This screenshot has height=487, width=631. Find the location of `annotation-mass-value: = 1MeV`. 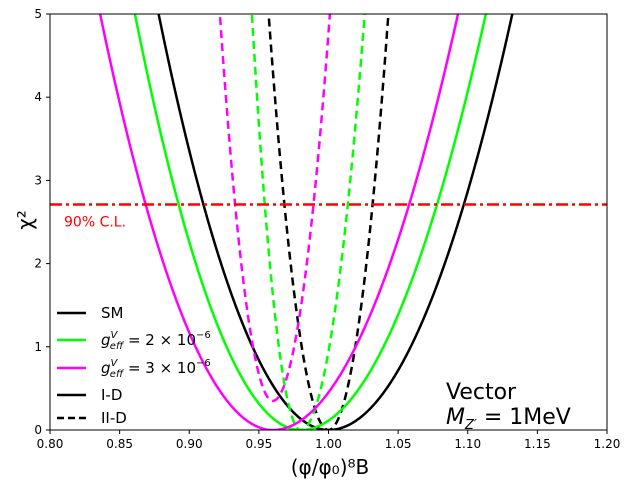

annotation-mass-value: = 1MeV is located at coordinates (524, 417).